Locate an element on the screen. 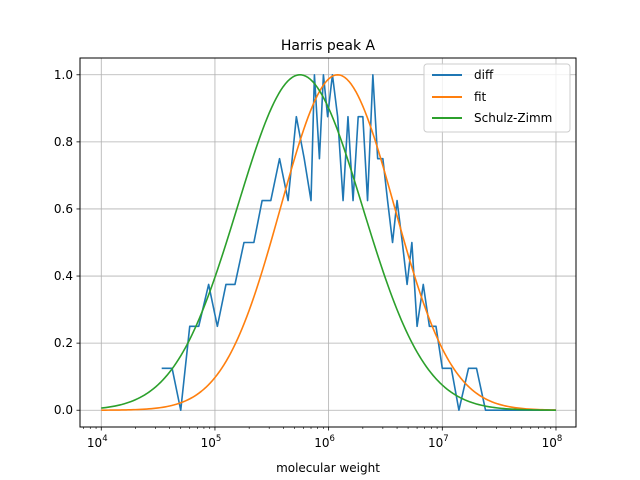 This screenshot has height=480, width=640. y-tick-label: 1.0 is located at coordinates (63, 75).